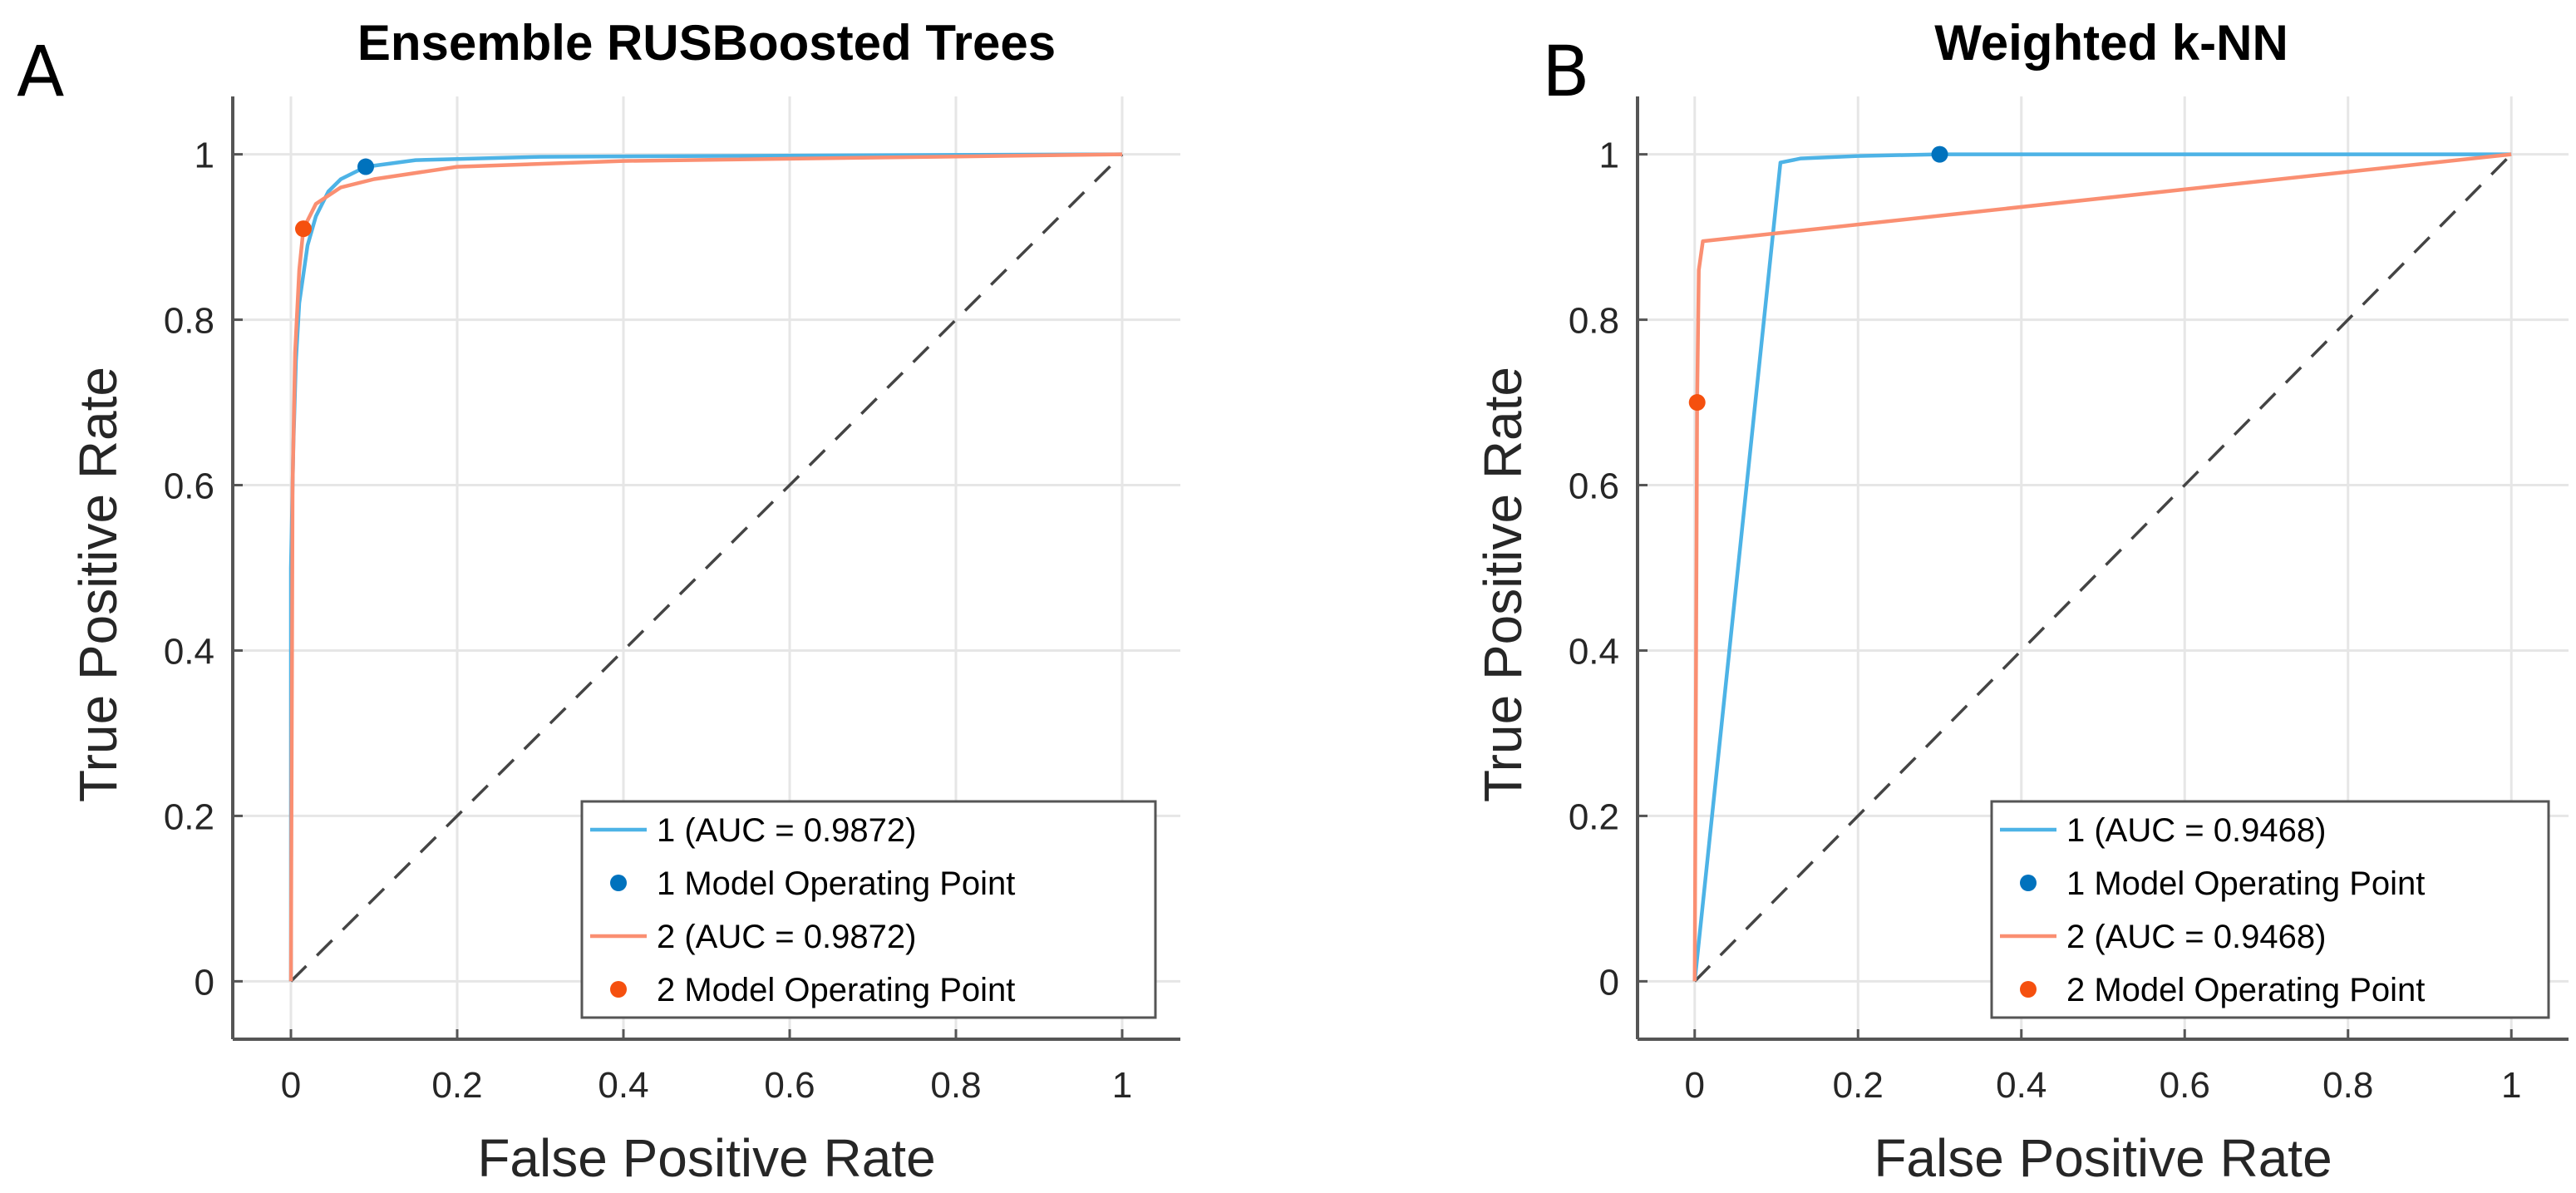 The image size is (2576, 1193). What do you see at coordinates (786, 830) in the screenshot?
I see `legend-entry-label: 1 (AUC = 0.9872)` at bounding box center [786, 830].